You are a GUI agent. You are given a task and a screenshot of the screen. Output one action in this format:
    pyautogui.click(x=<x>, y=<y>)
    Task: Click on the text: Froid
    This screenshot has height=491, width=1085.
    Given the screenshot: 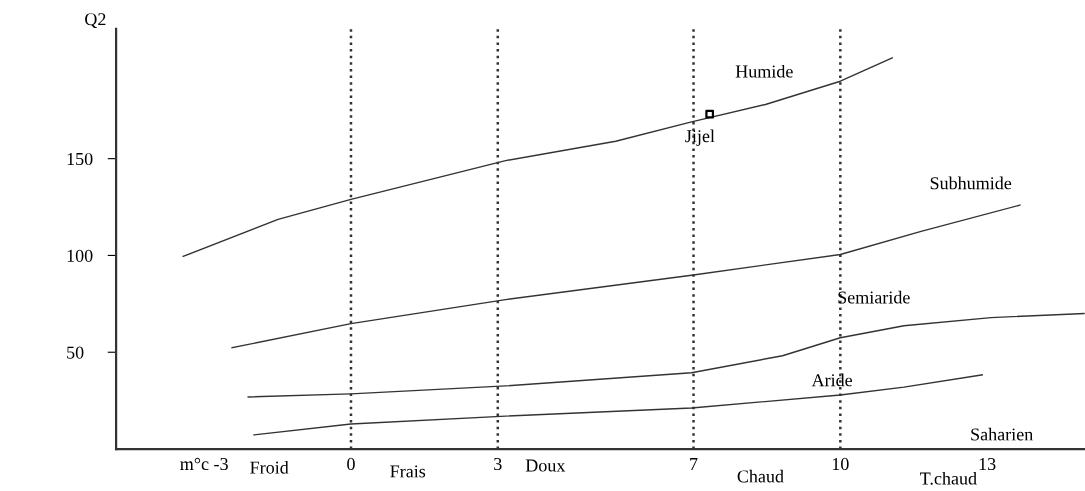 What is the action you would take?
    pyautogui.click(x=269, y=467)
    